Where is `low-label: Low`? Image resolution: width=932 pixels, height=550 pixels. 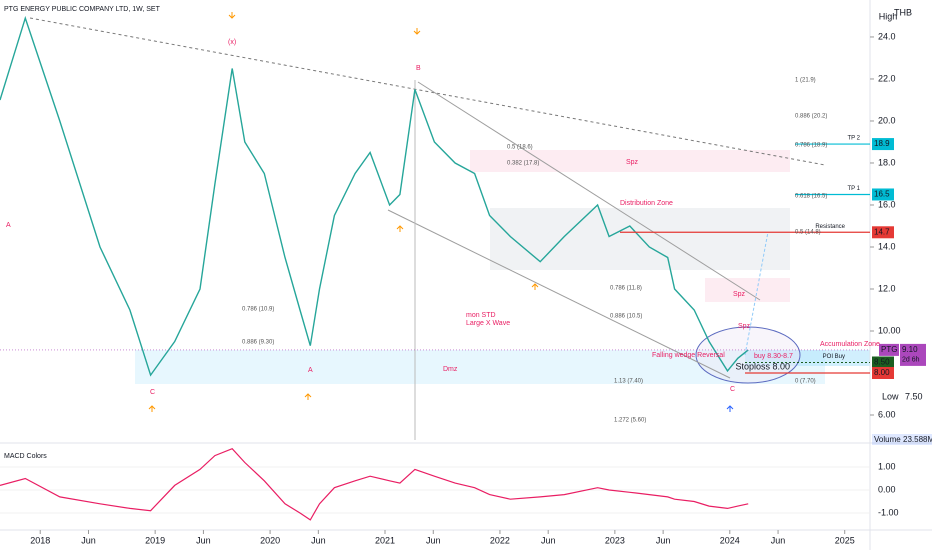
low-label: Low is located at coordinates (890, 396).